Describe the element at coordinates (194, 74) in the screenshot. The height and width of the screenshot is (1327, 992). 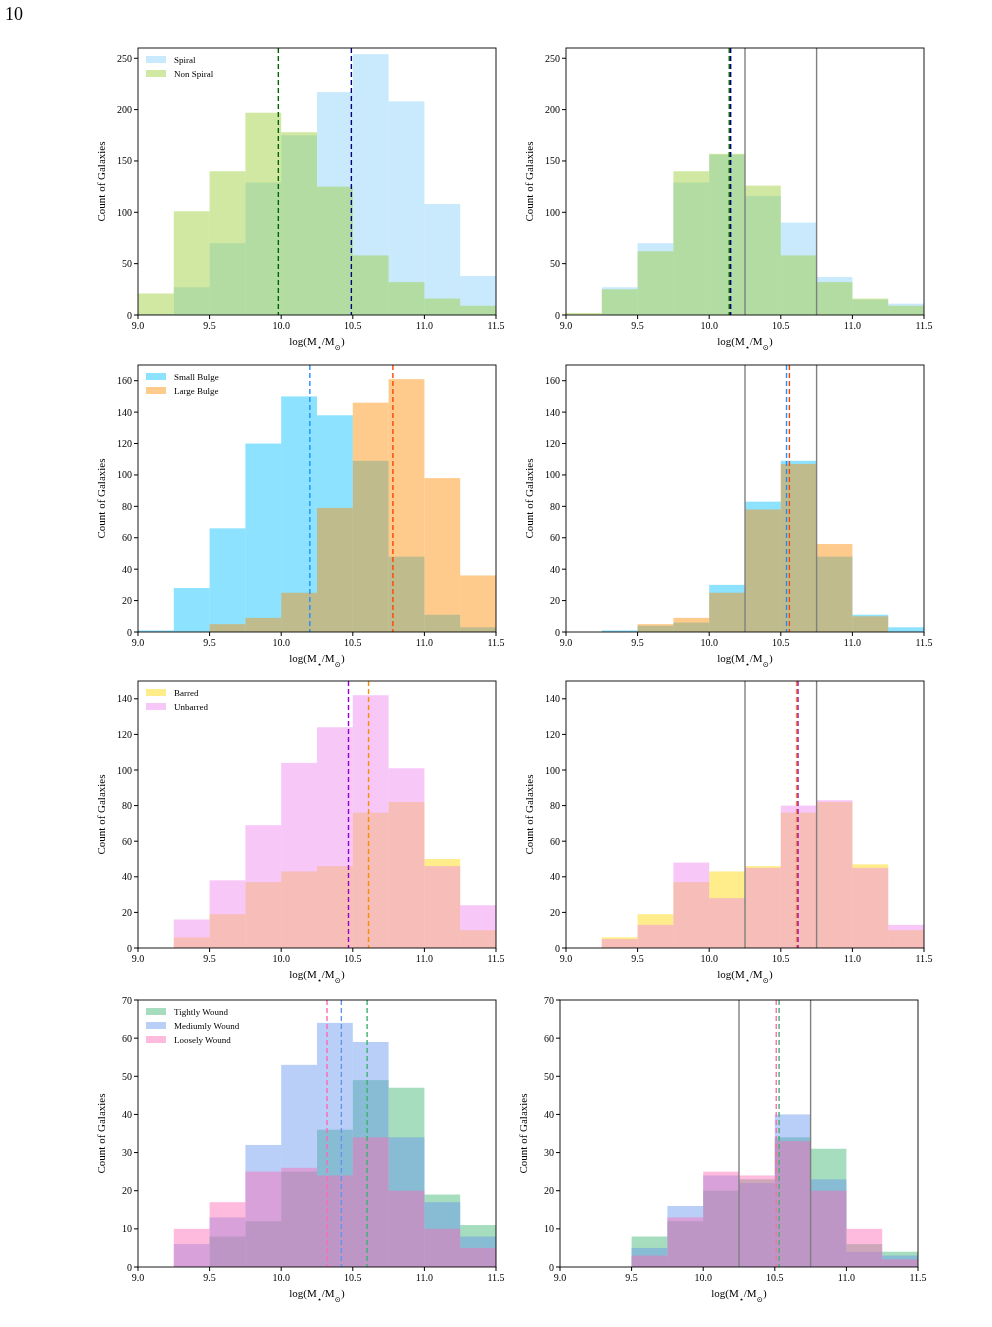
I see `legend-label: Non Spiral` at that location.